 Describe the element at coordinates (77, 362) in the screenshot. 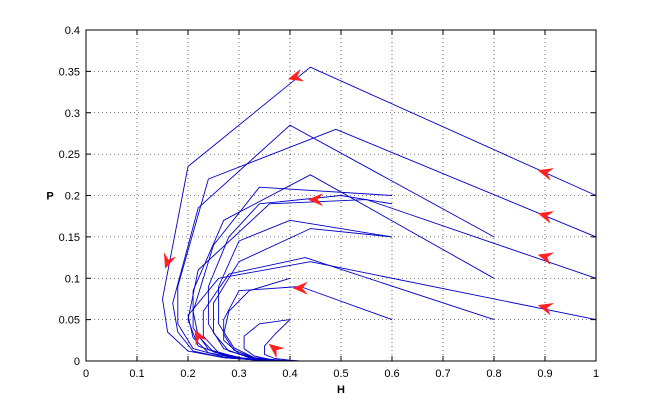

I see `y-tick-label: 0` at that location.